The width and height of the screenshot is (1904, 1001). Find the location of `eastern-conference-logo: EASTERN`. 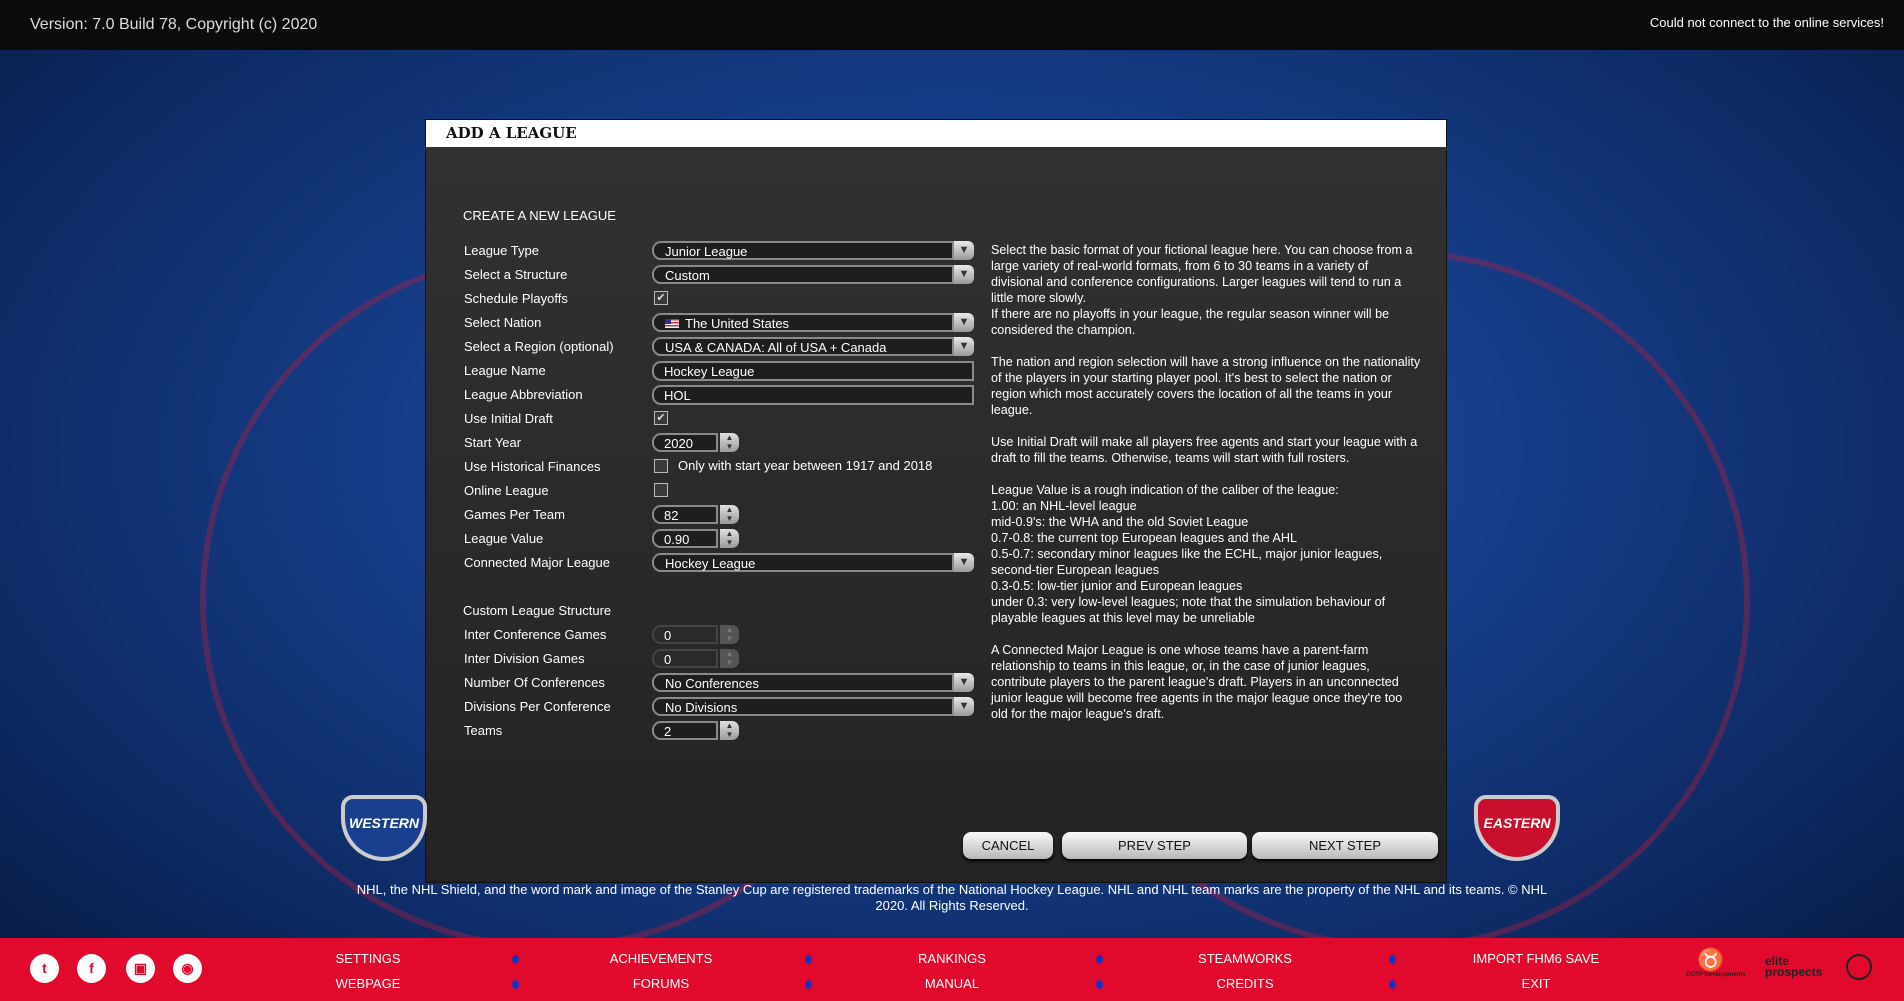

eastern-conference-logo: EASTERN is located at coordinates (1517, 828).